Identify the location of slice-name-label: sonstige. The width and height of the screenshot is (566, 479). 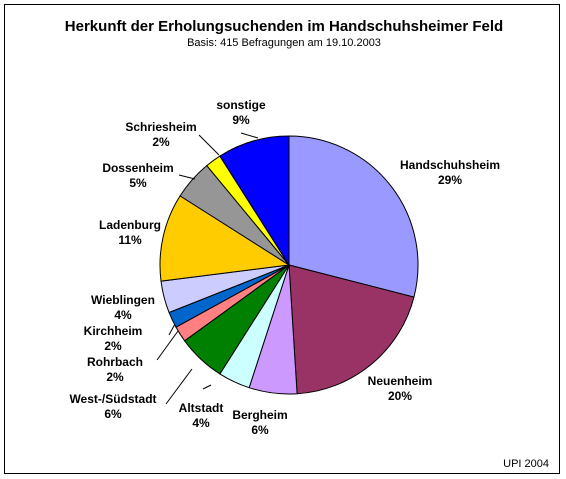
(241, 105).